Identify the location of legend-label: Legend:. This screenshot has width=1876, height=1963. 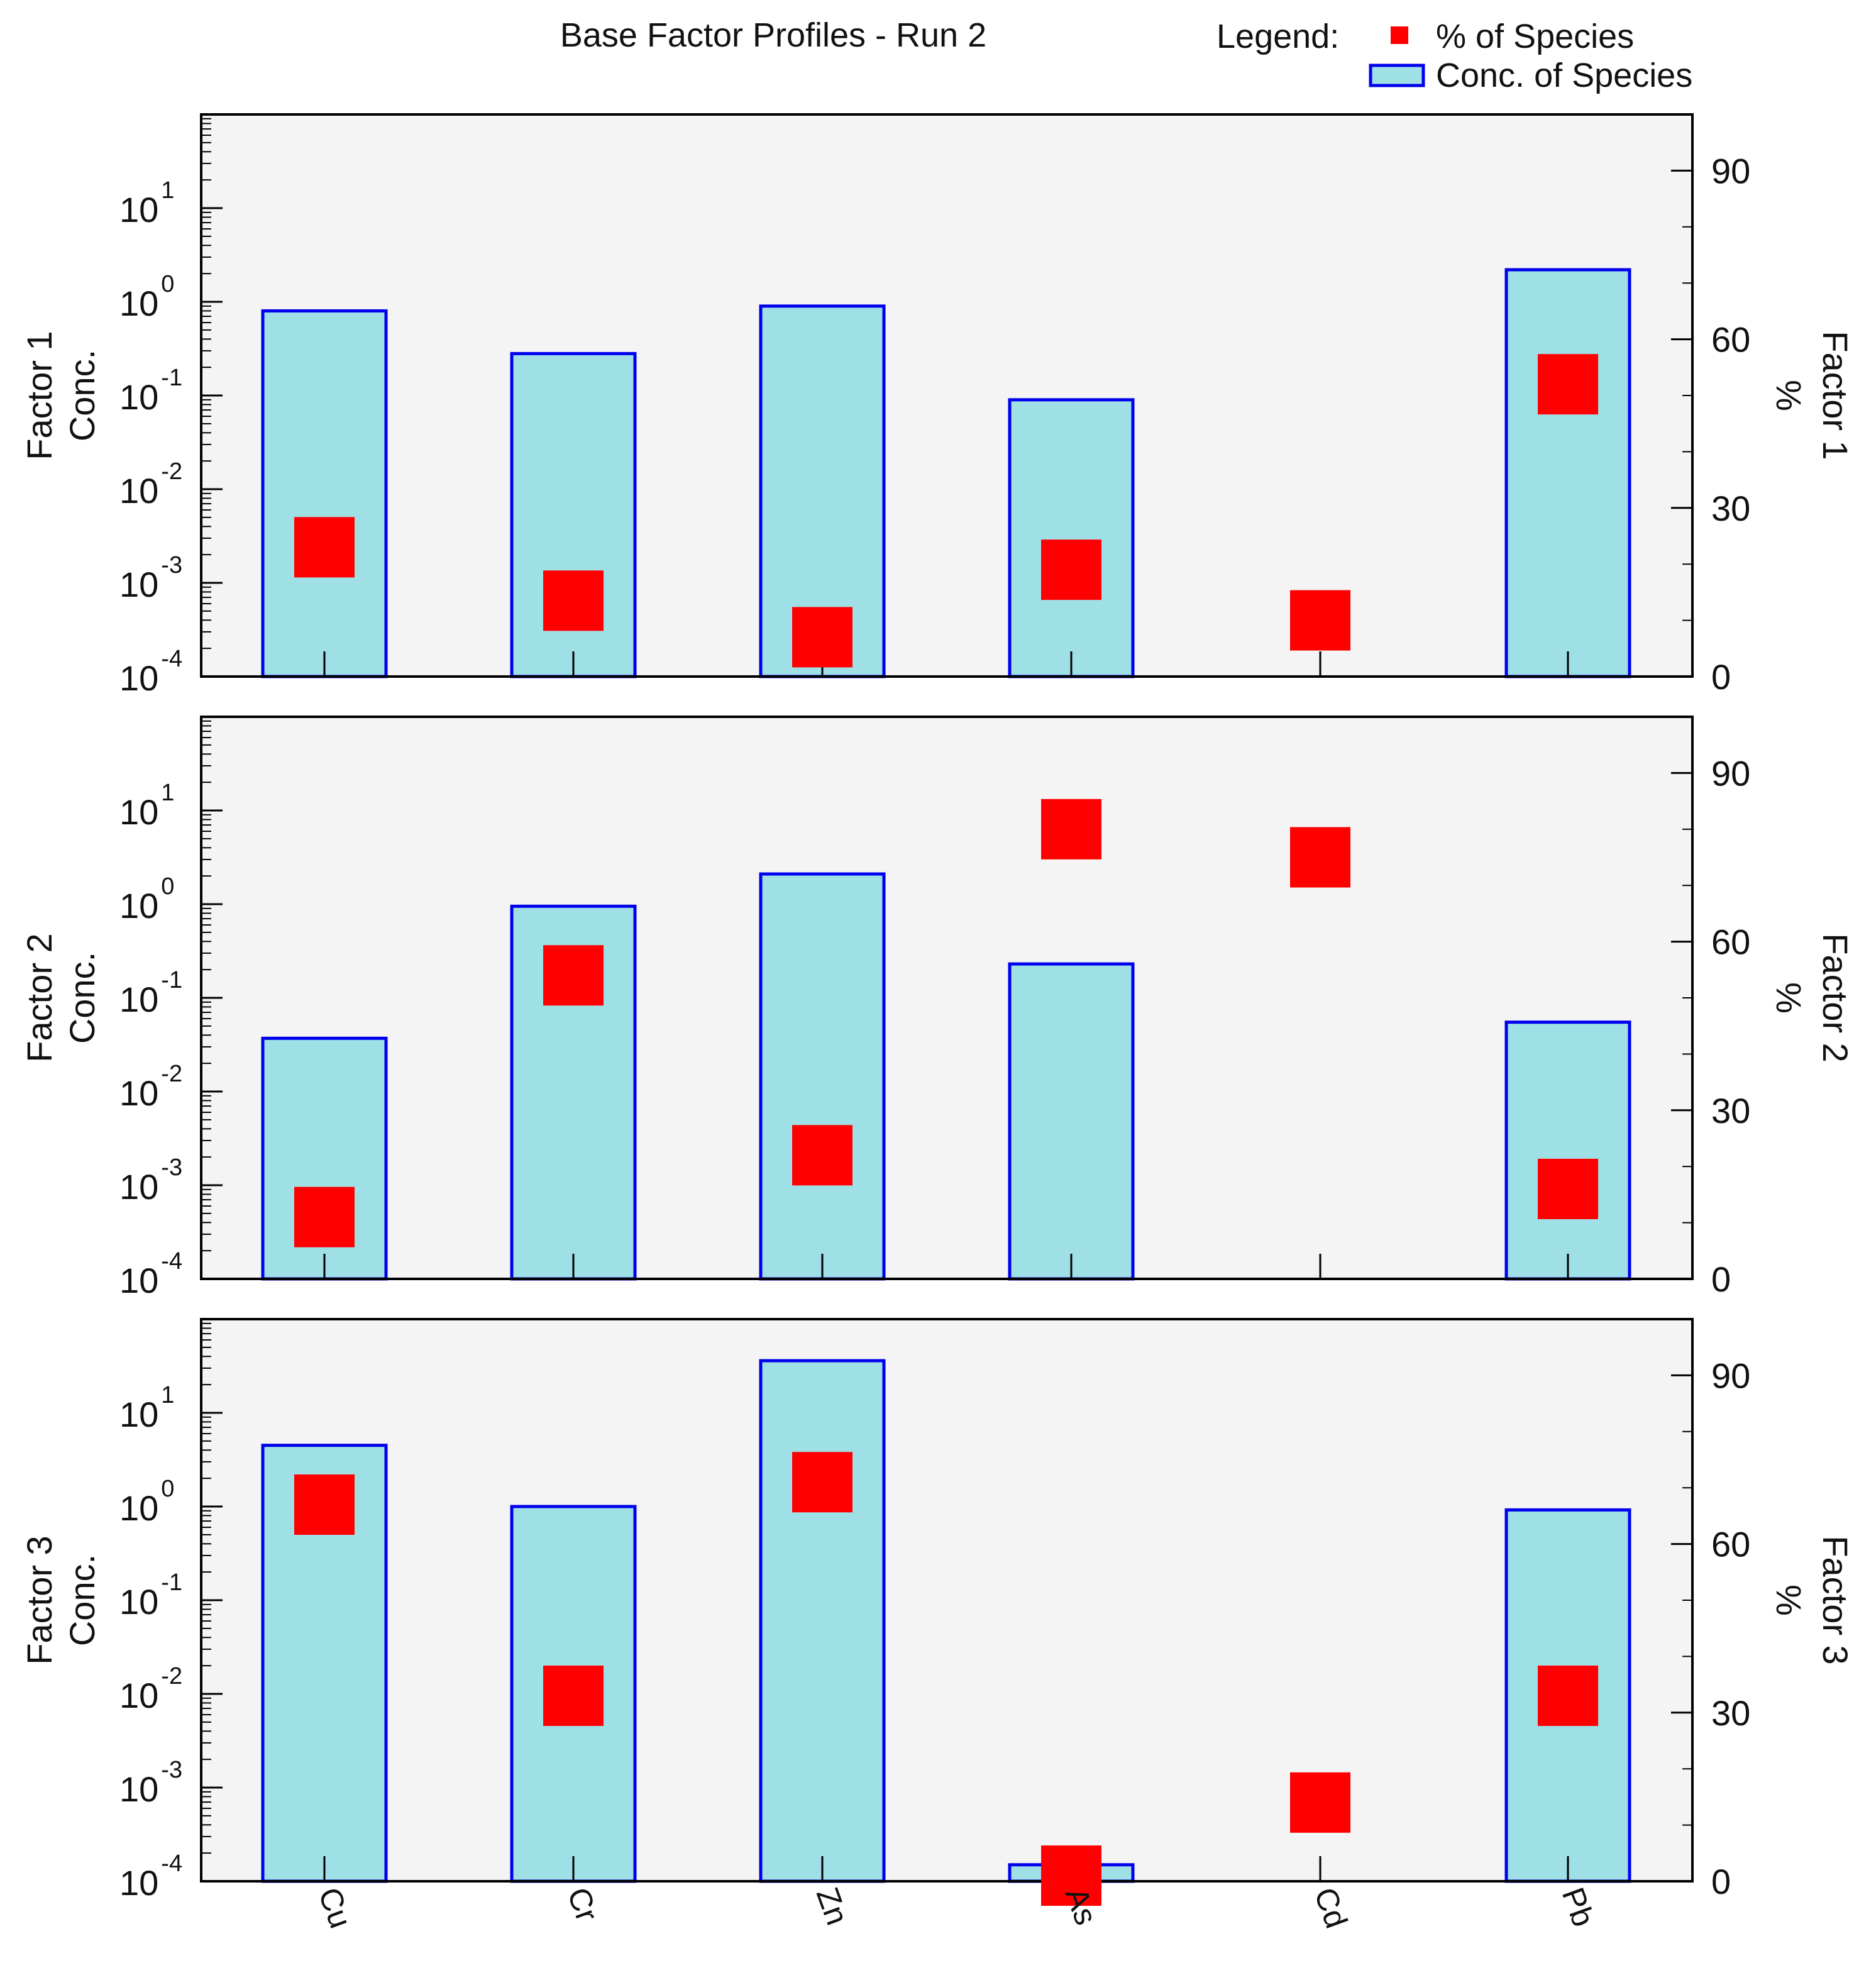
(1278, 36).